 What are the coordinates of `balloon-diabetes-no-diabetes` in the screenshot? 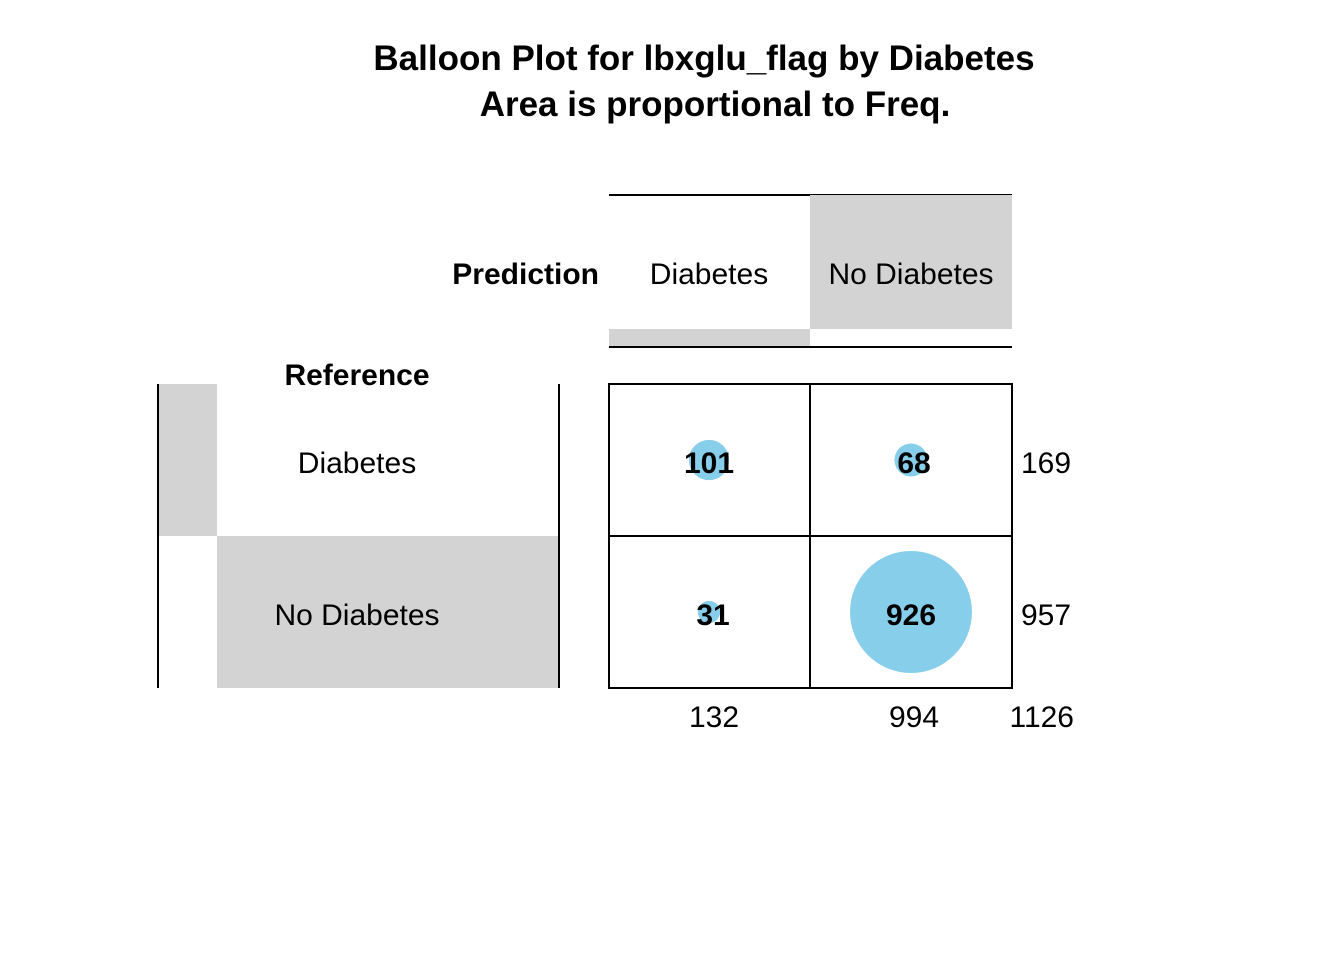 It's located at (911, 460).